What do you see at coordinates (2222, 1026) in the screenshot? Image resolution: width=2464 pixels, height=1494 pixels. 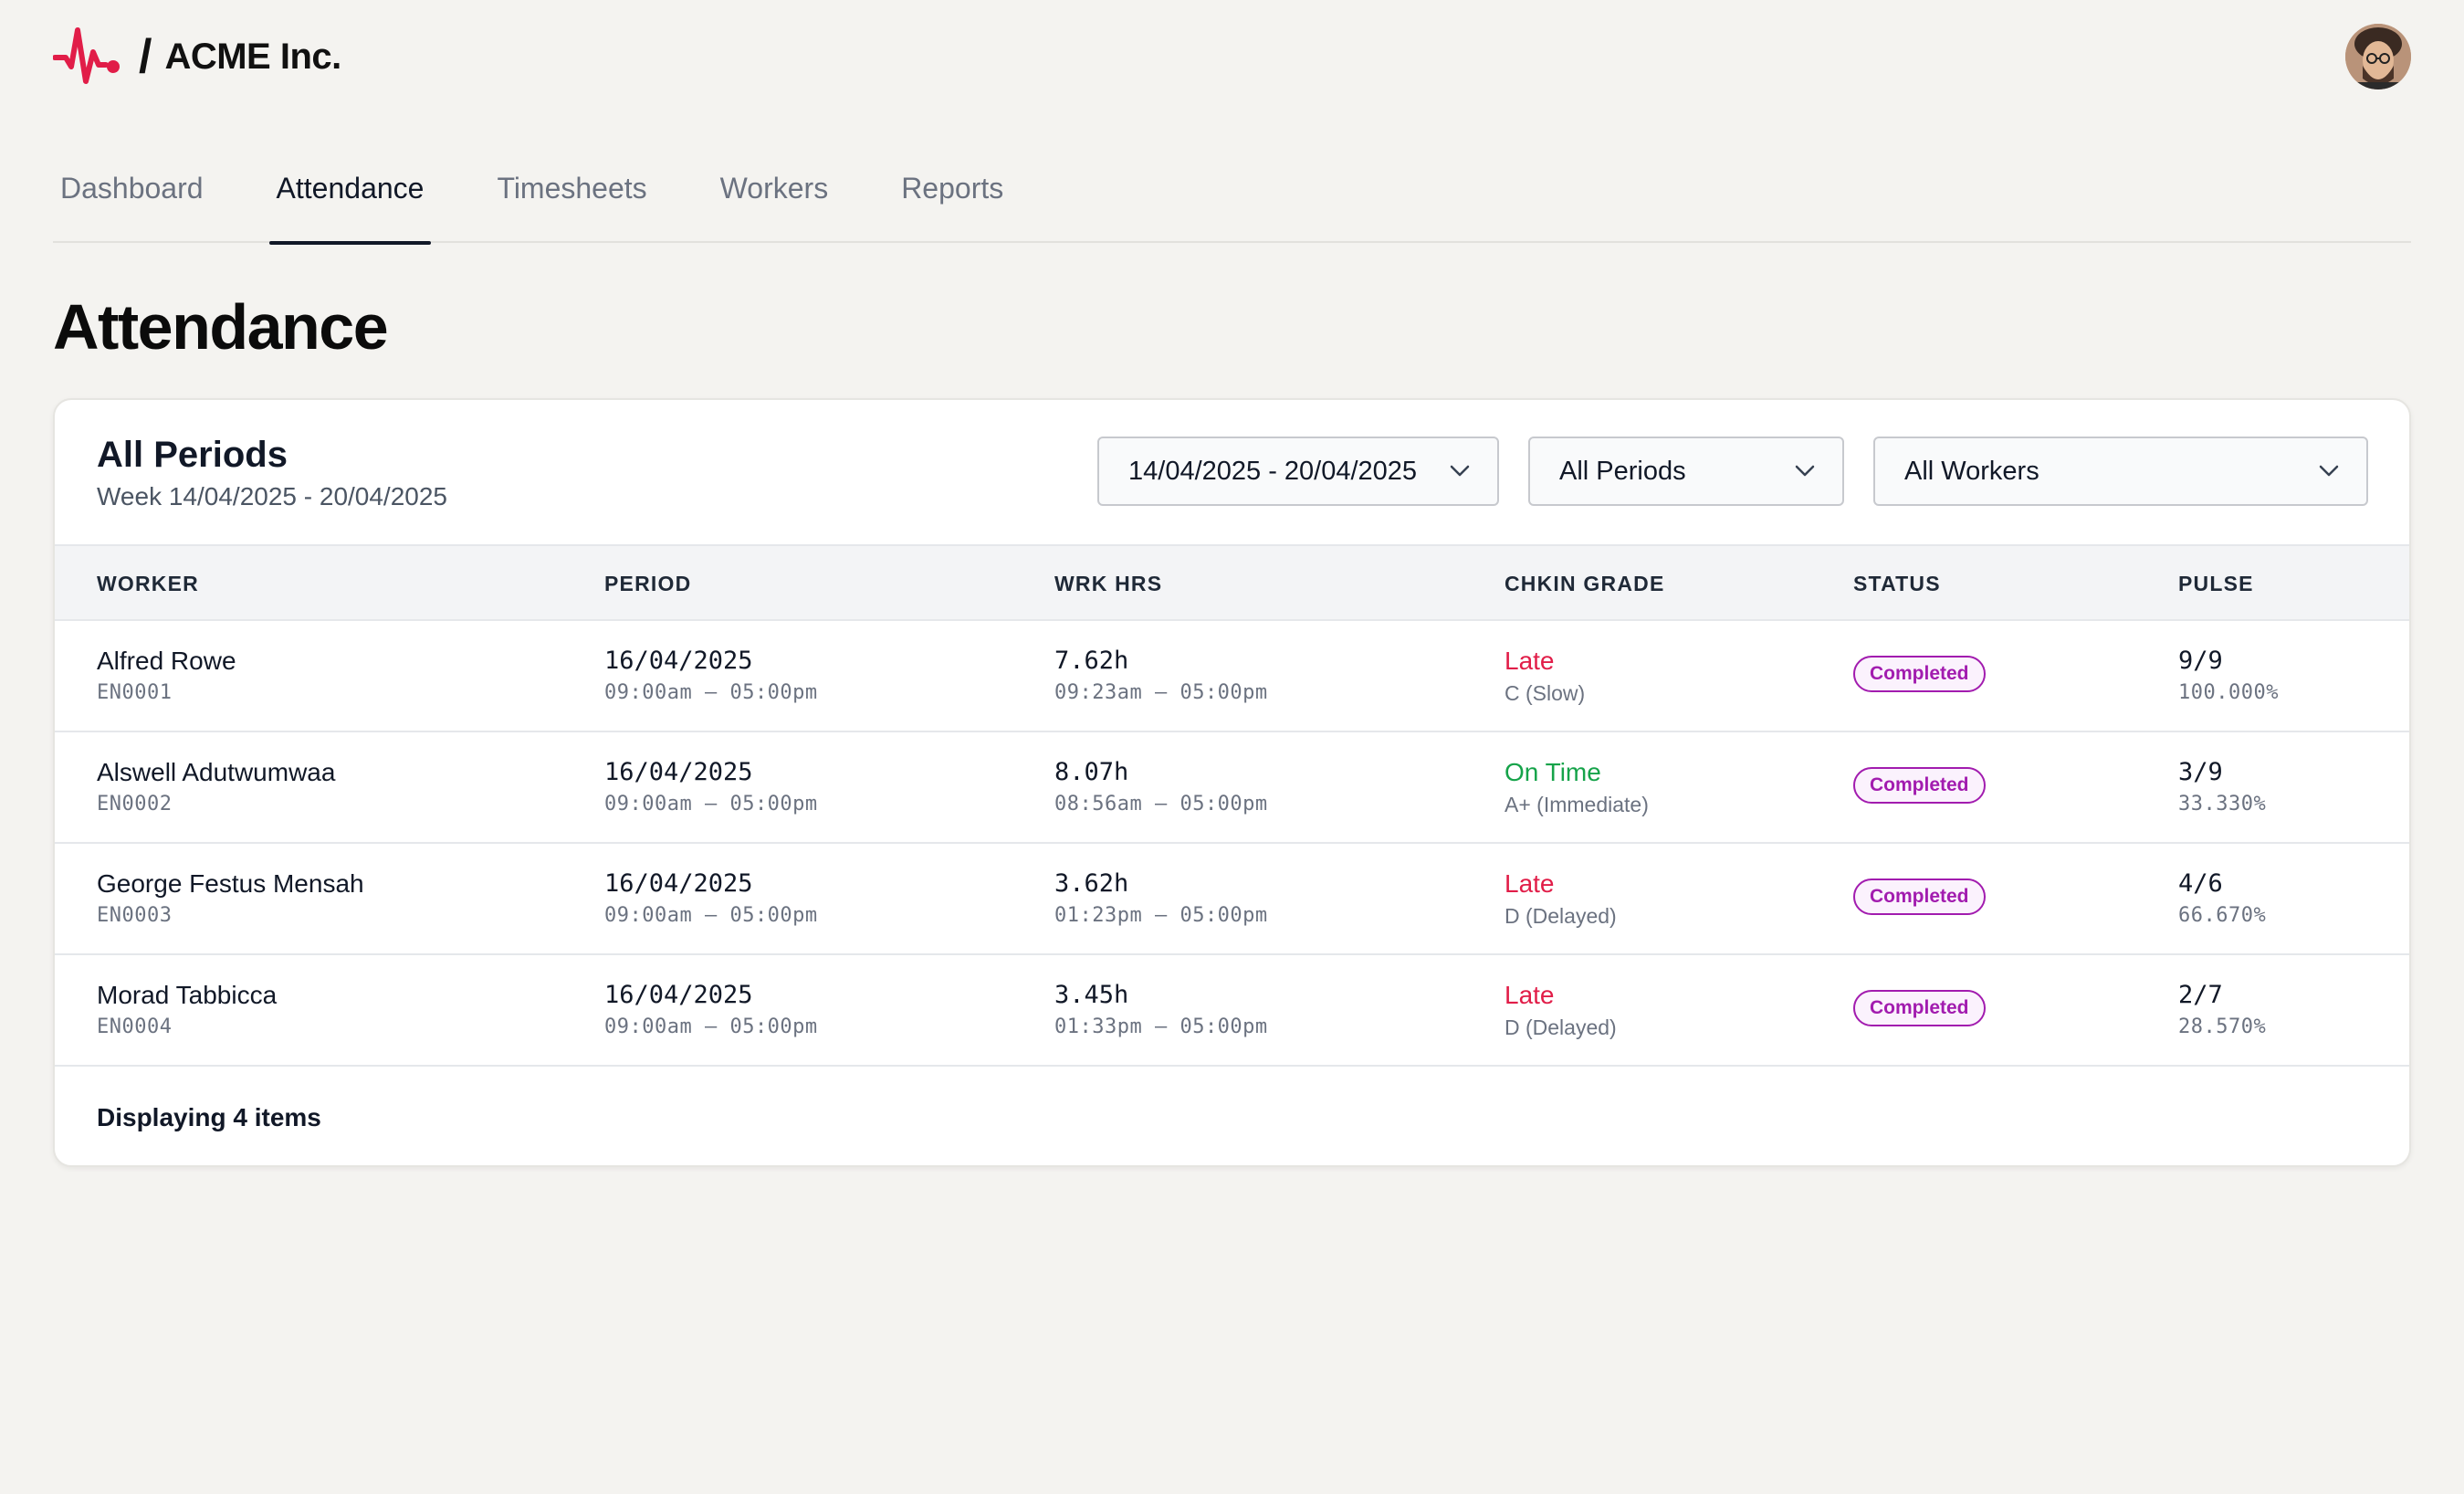 I see `pulse-percent: 28.570%` at bounding box center [2222, 1026].